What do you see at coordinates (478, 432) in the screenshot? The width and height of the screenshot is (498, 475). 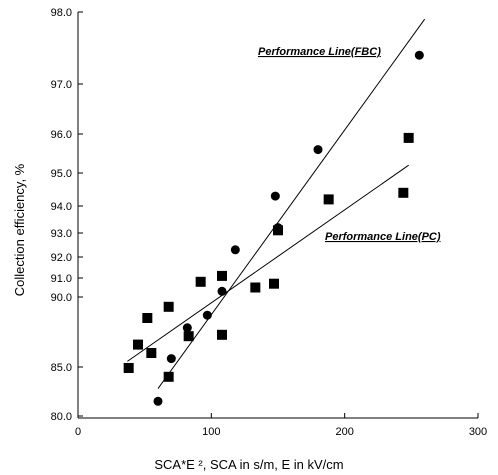 I see `x-tick-label: 300` at bounding box center [478, 432].